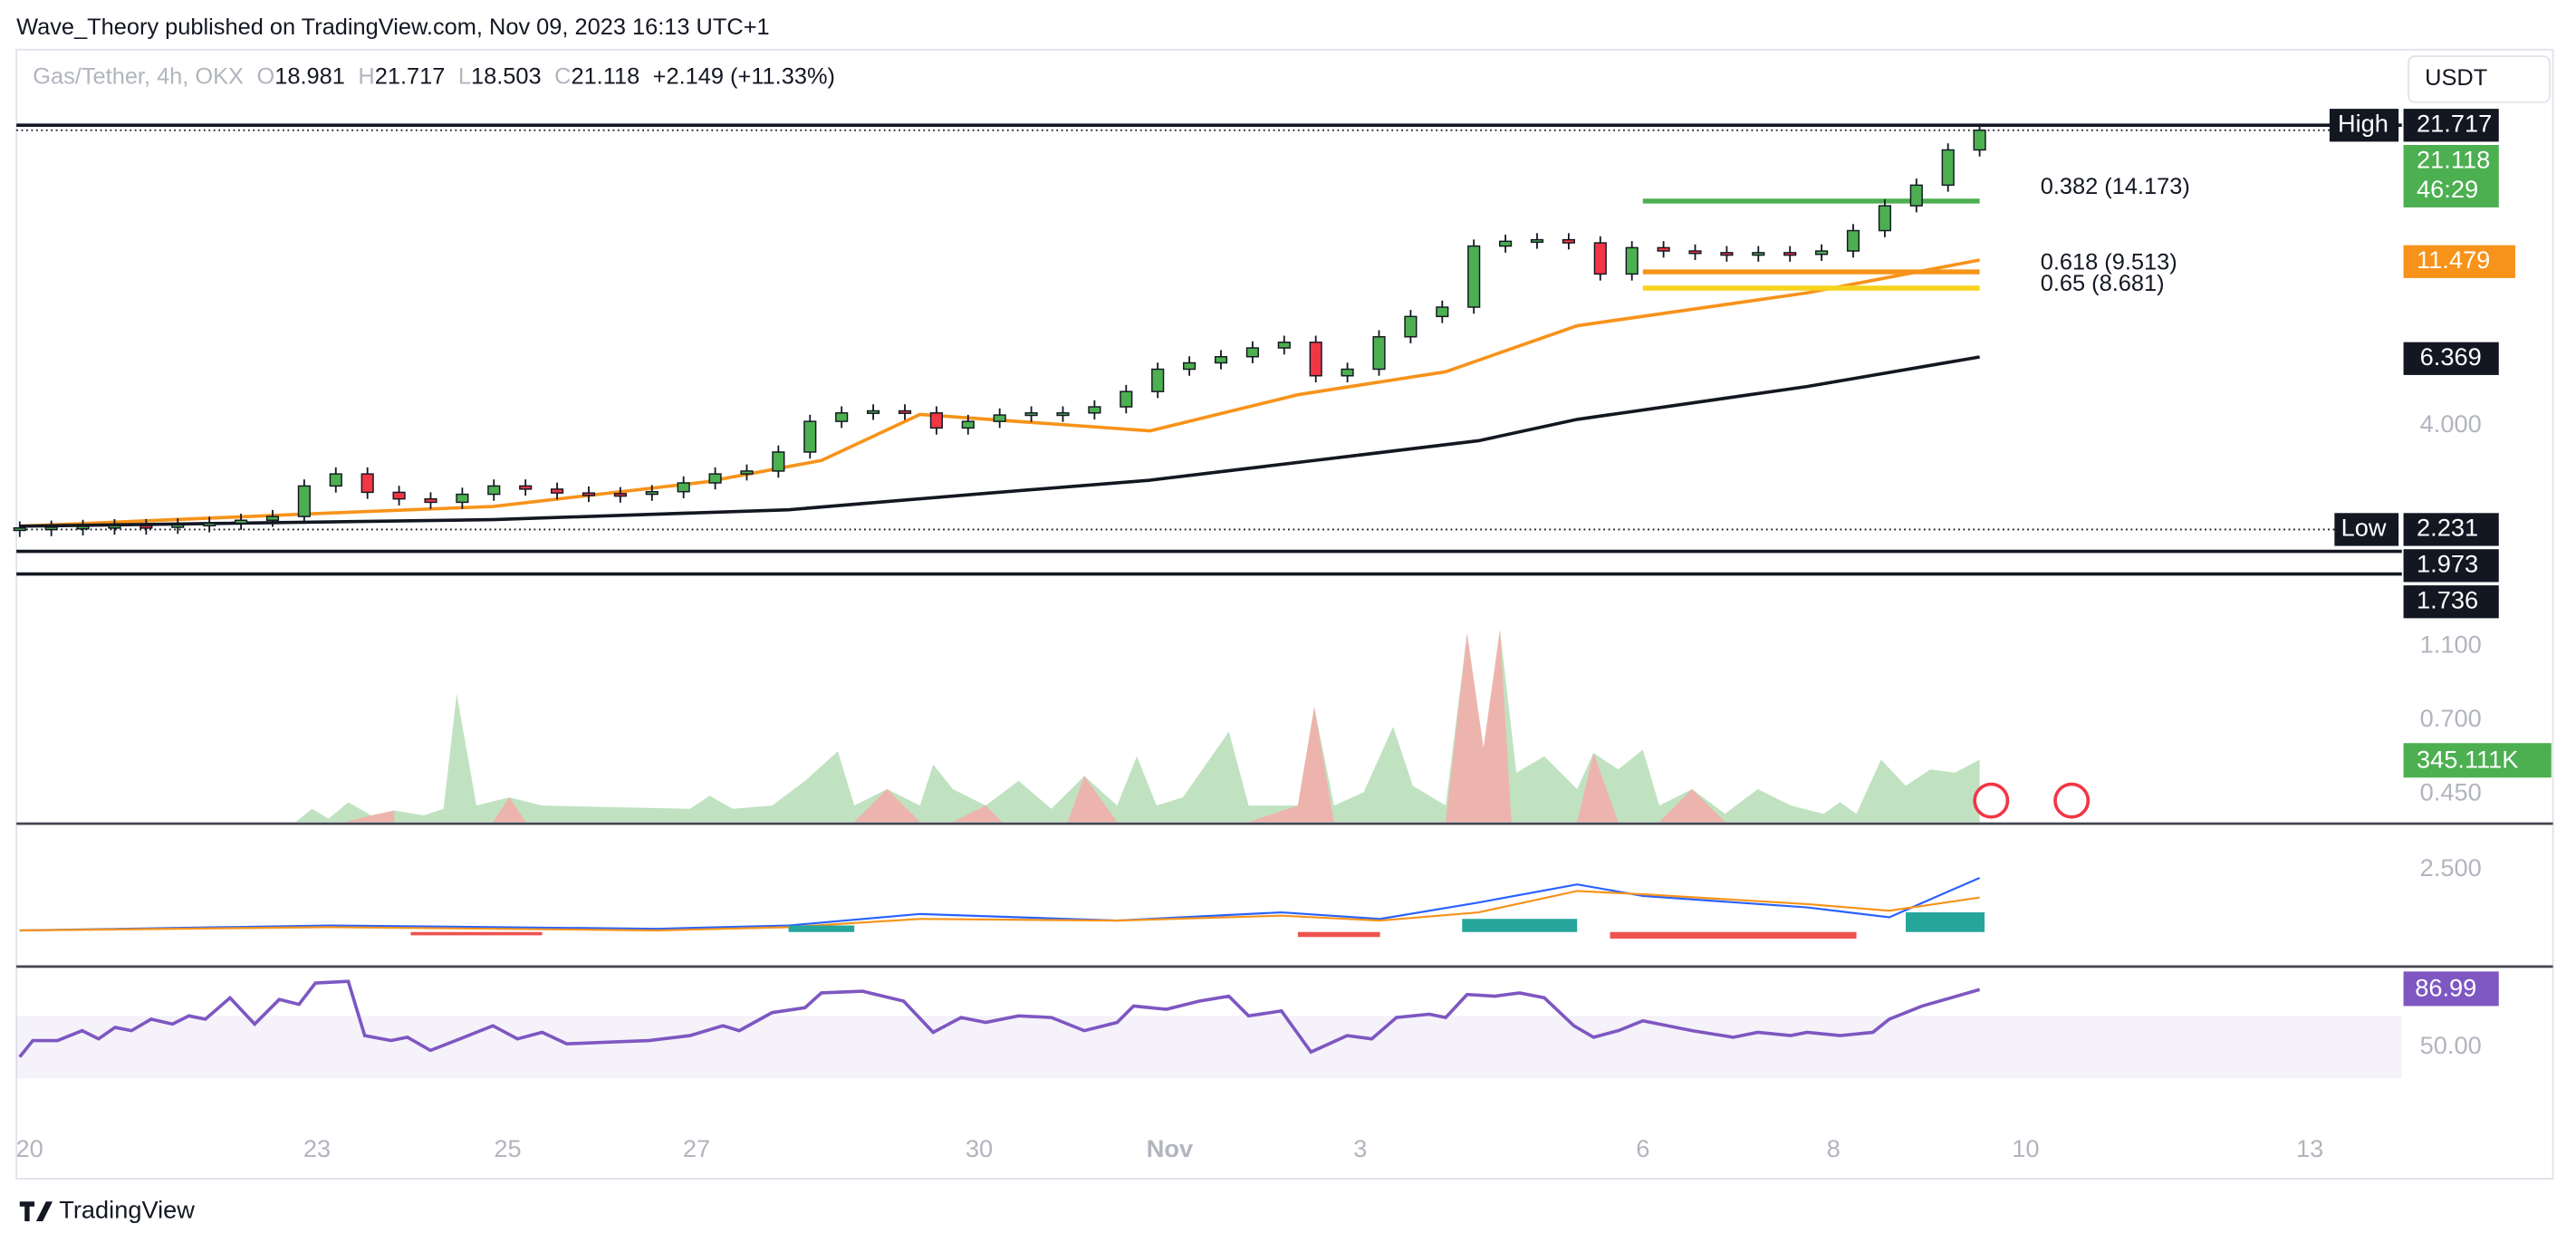 The width and height of the screenshot is (2576, 1243). Describe the element at coordinates (979, 1148) in the screenshot. I see `date-label: 30` at that location.